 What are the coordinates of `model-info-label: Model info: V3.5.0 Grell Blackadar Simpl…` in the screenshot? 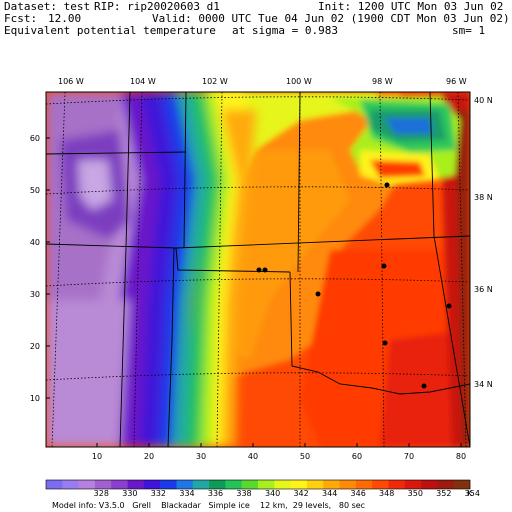 It's located at (208, 505).